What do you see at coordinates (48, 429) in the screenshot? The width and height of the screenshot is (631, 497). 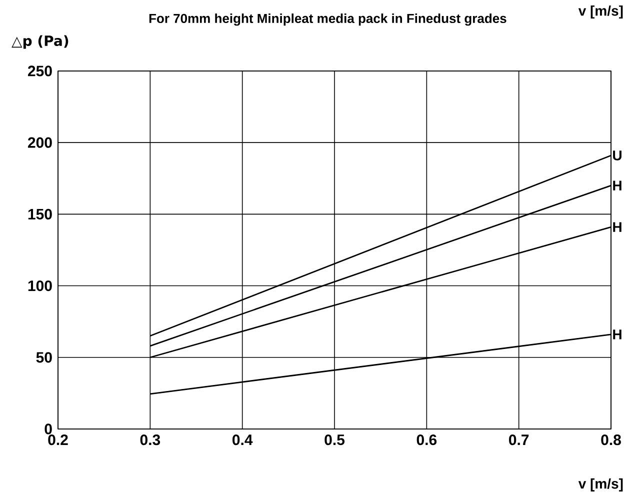 I see `y-tick-label: 0` at bounding box center [48, 429].